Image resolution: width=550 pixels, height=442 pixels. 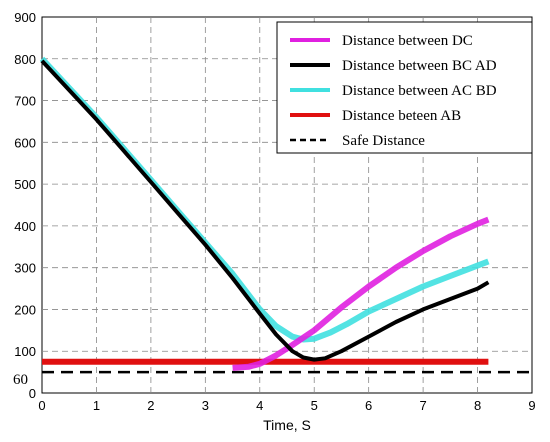 What do you see at coordinates (419, 66) in the screenshot?
I see `legend-label: Distance between BC AD` at bounding box center [419, 66].